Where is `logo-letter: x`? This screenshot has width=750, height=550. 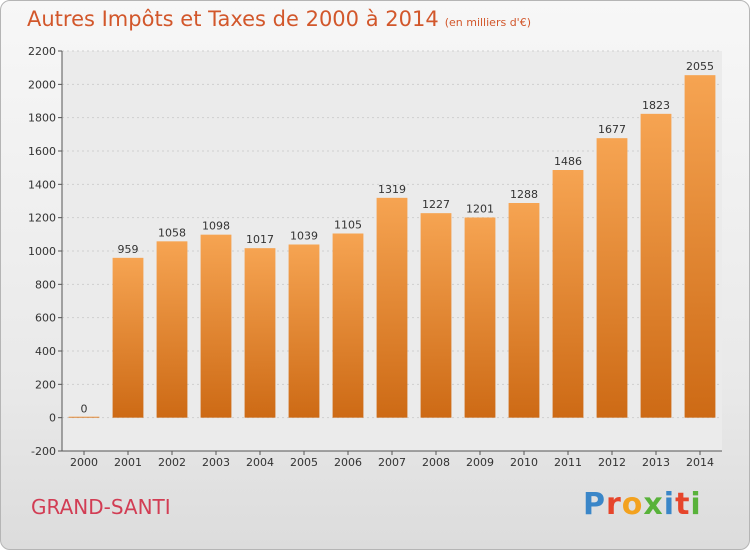 logo-letter: x is located at coordinates (653, 504).